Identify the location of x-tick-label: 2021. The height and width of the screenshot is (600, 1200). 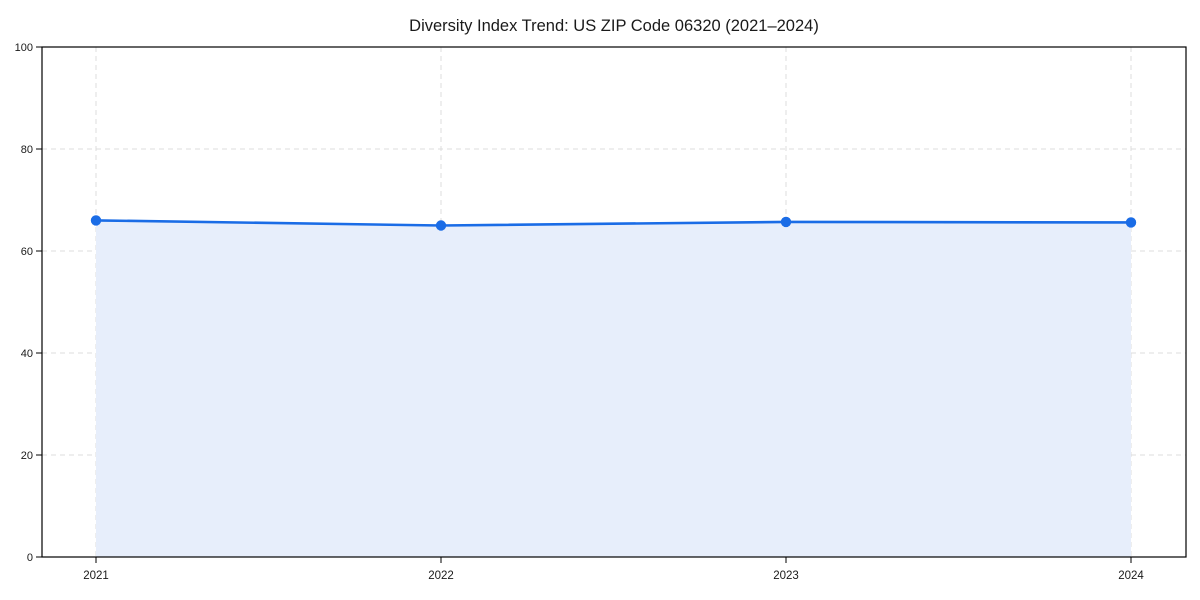
(96, 576).